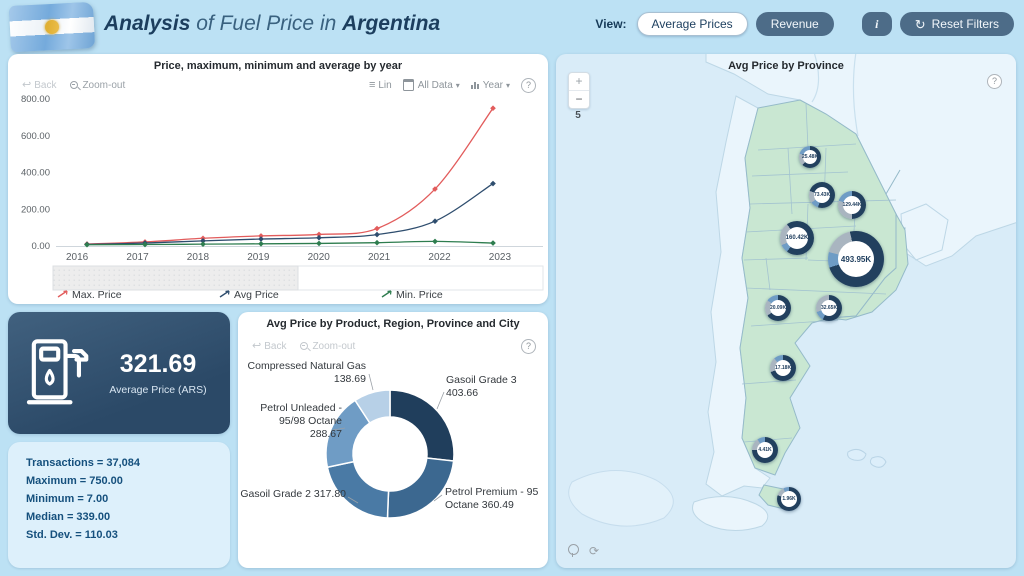  I want to click on svg-text: 200.00, so click(35, 209).